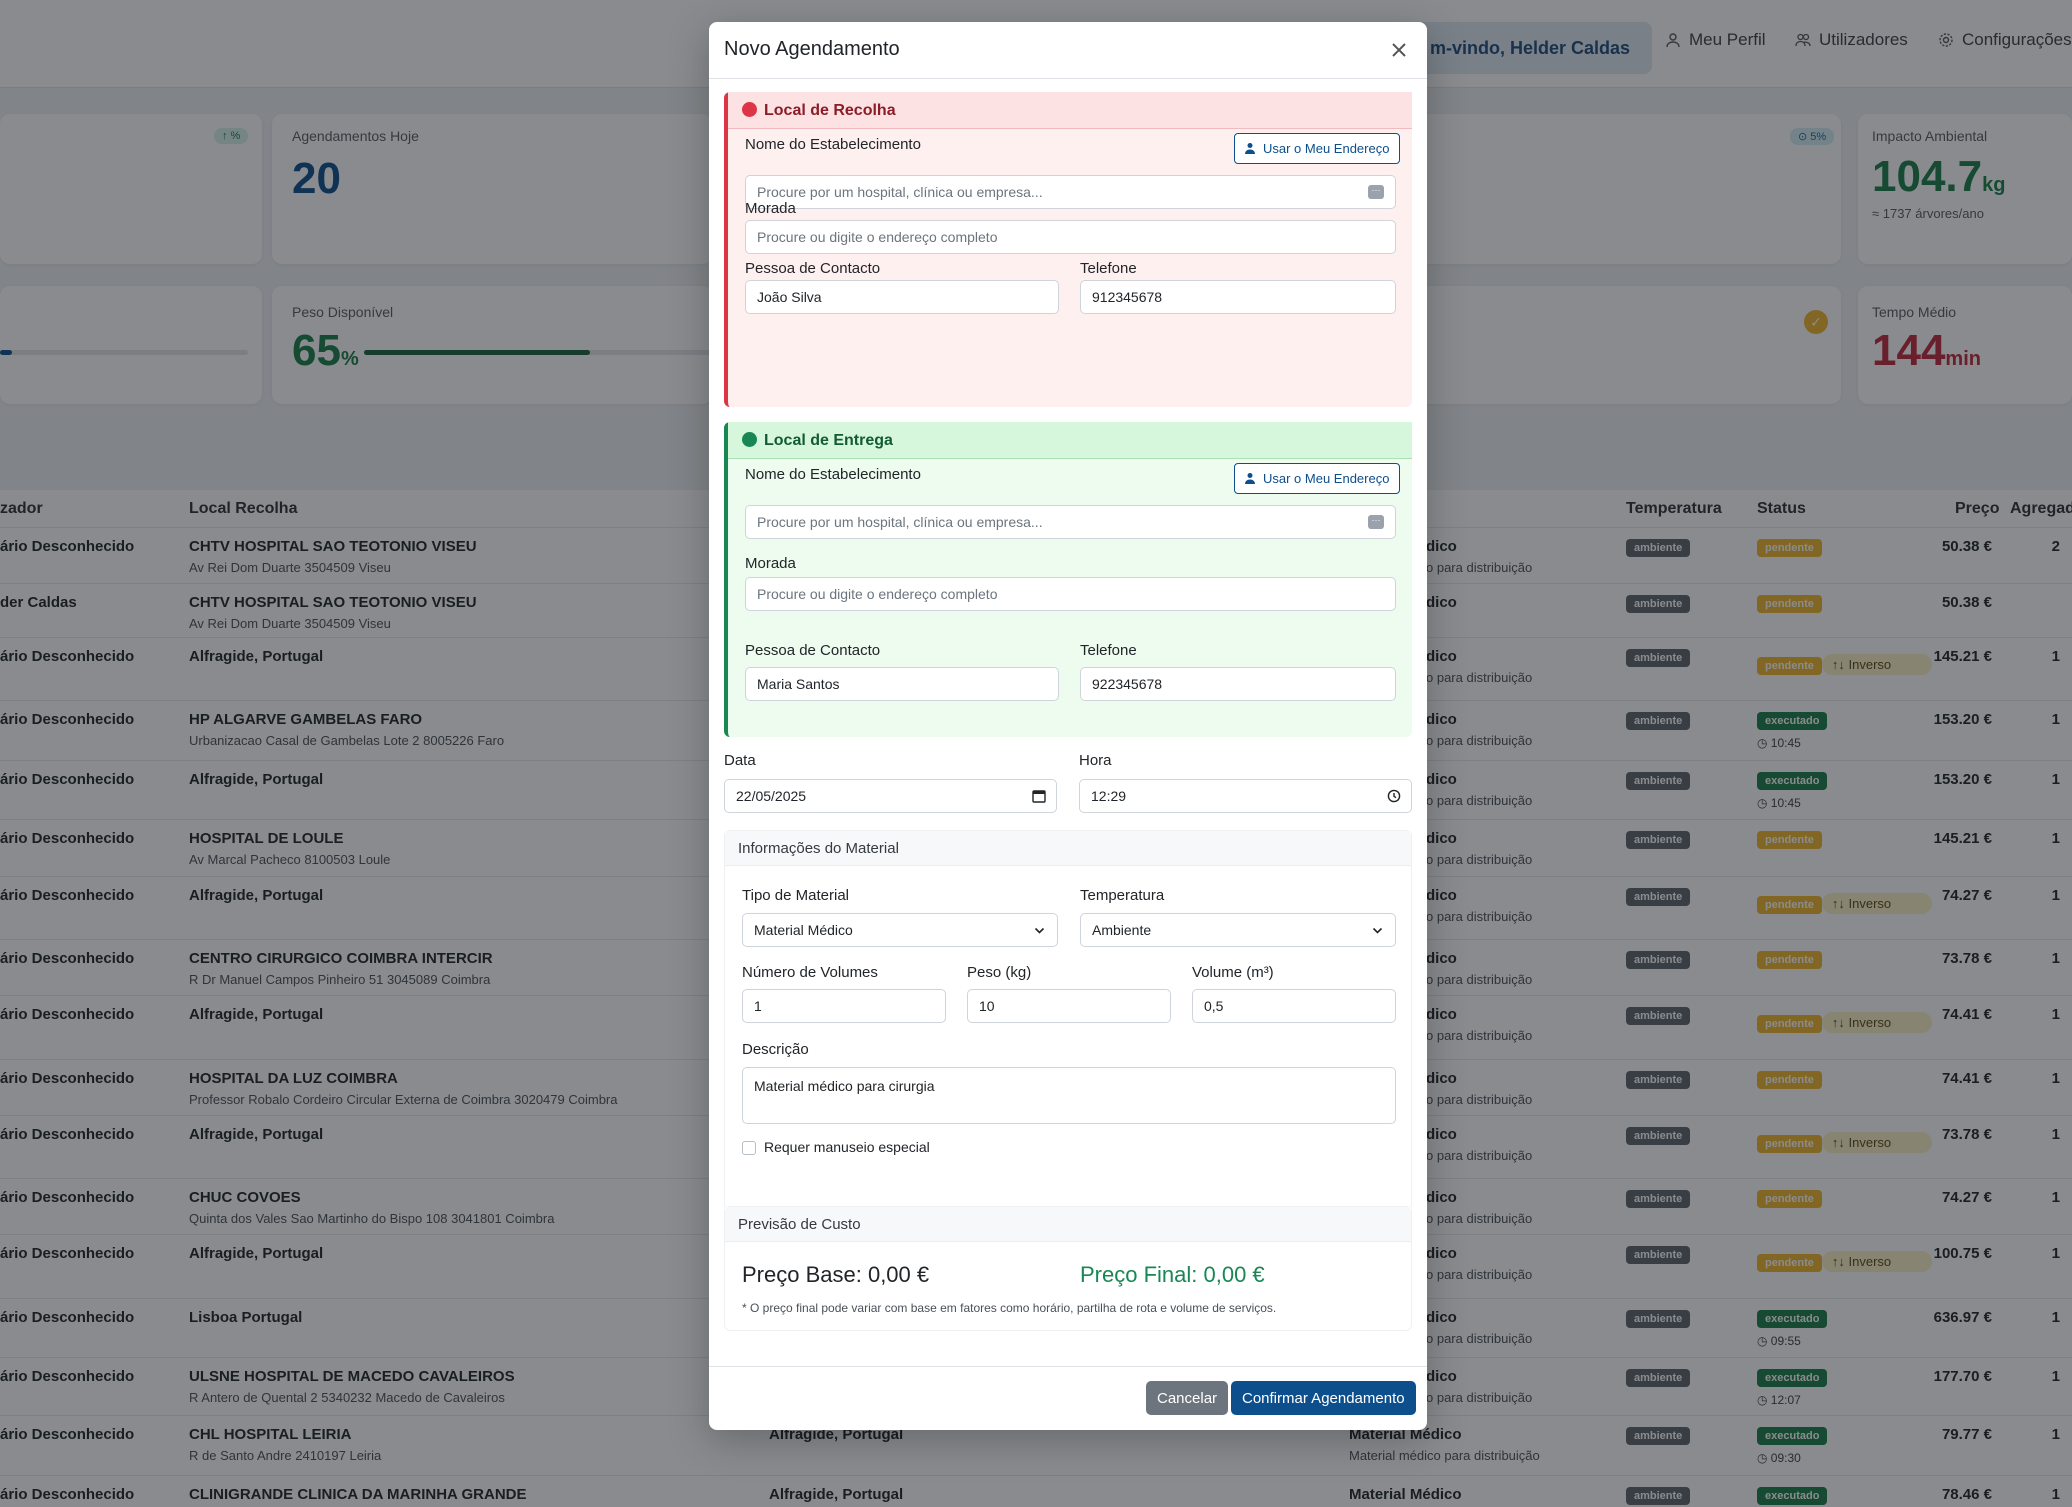  What do you see at coordinates (1068, 50) in the screenshot?
I see `modal-header: Novo Agendamento` at bounding box center [1068, 50].